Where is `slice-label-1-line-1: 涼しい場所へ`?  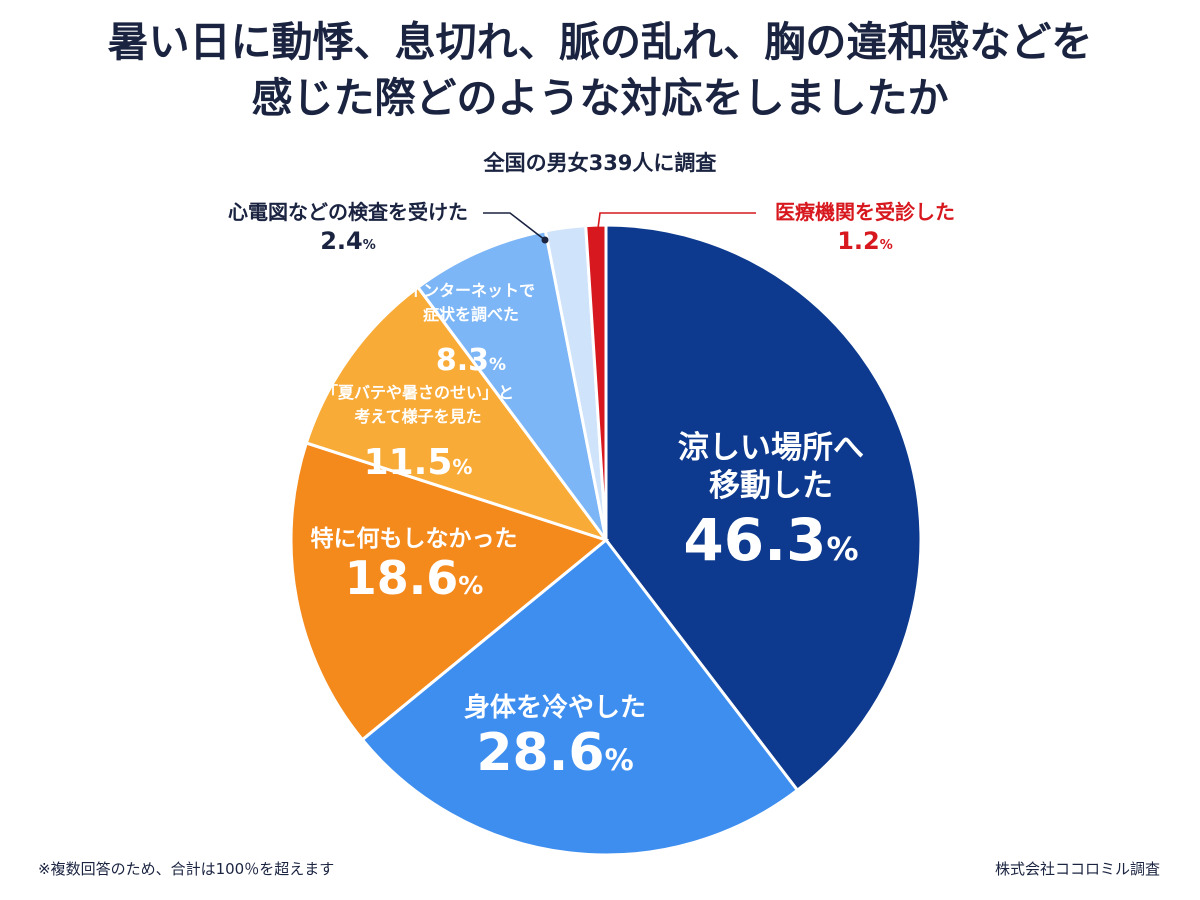
slice-label-1-line-1: 涼しい場所へ is located at coordinates (771, 448).